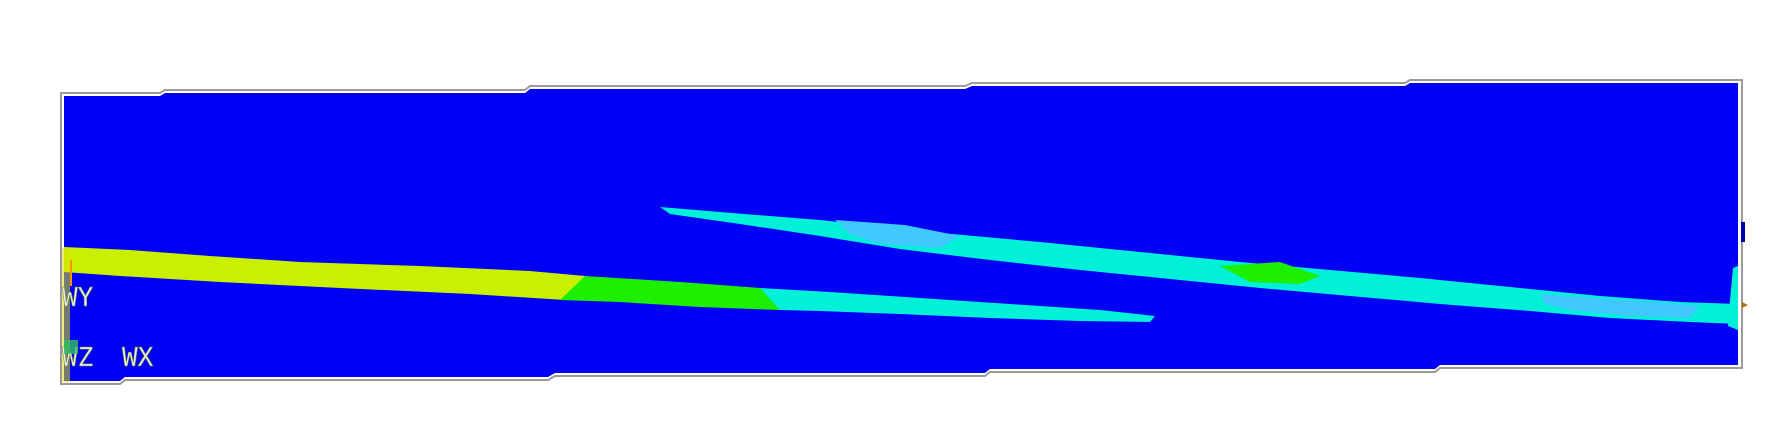  Describe the element at coordinates (66, 315) in the screenshot. I see `left-edge-strip` at that location.